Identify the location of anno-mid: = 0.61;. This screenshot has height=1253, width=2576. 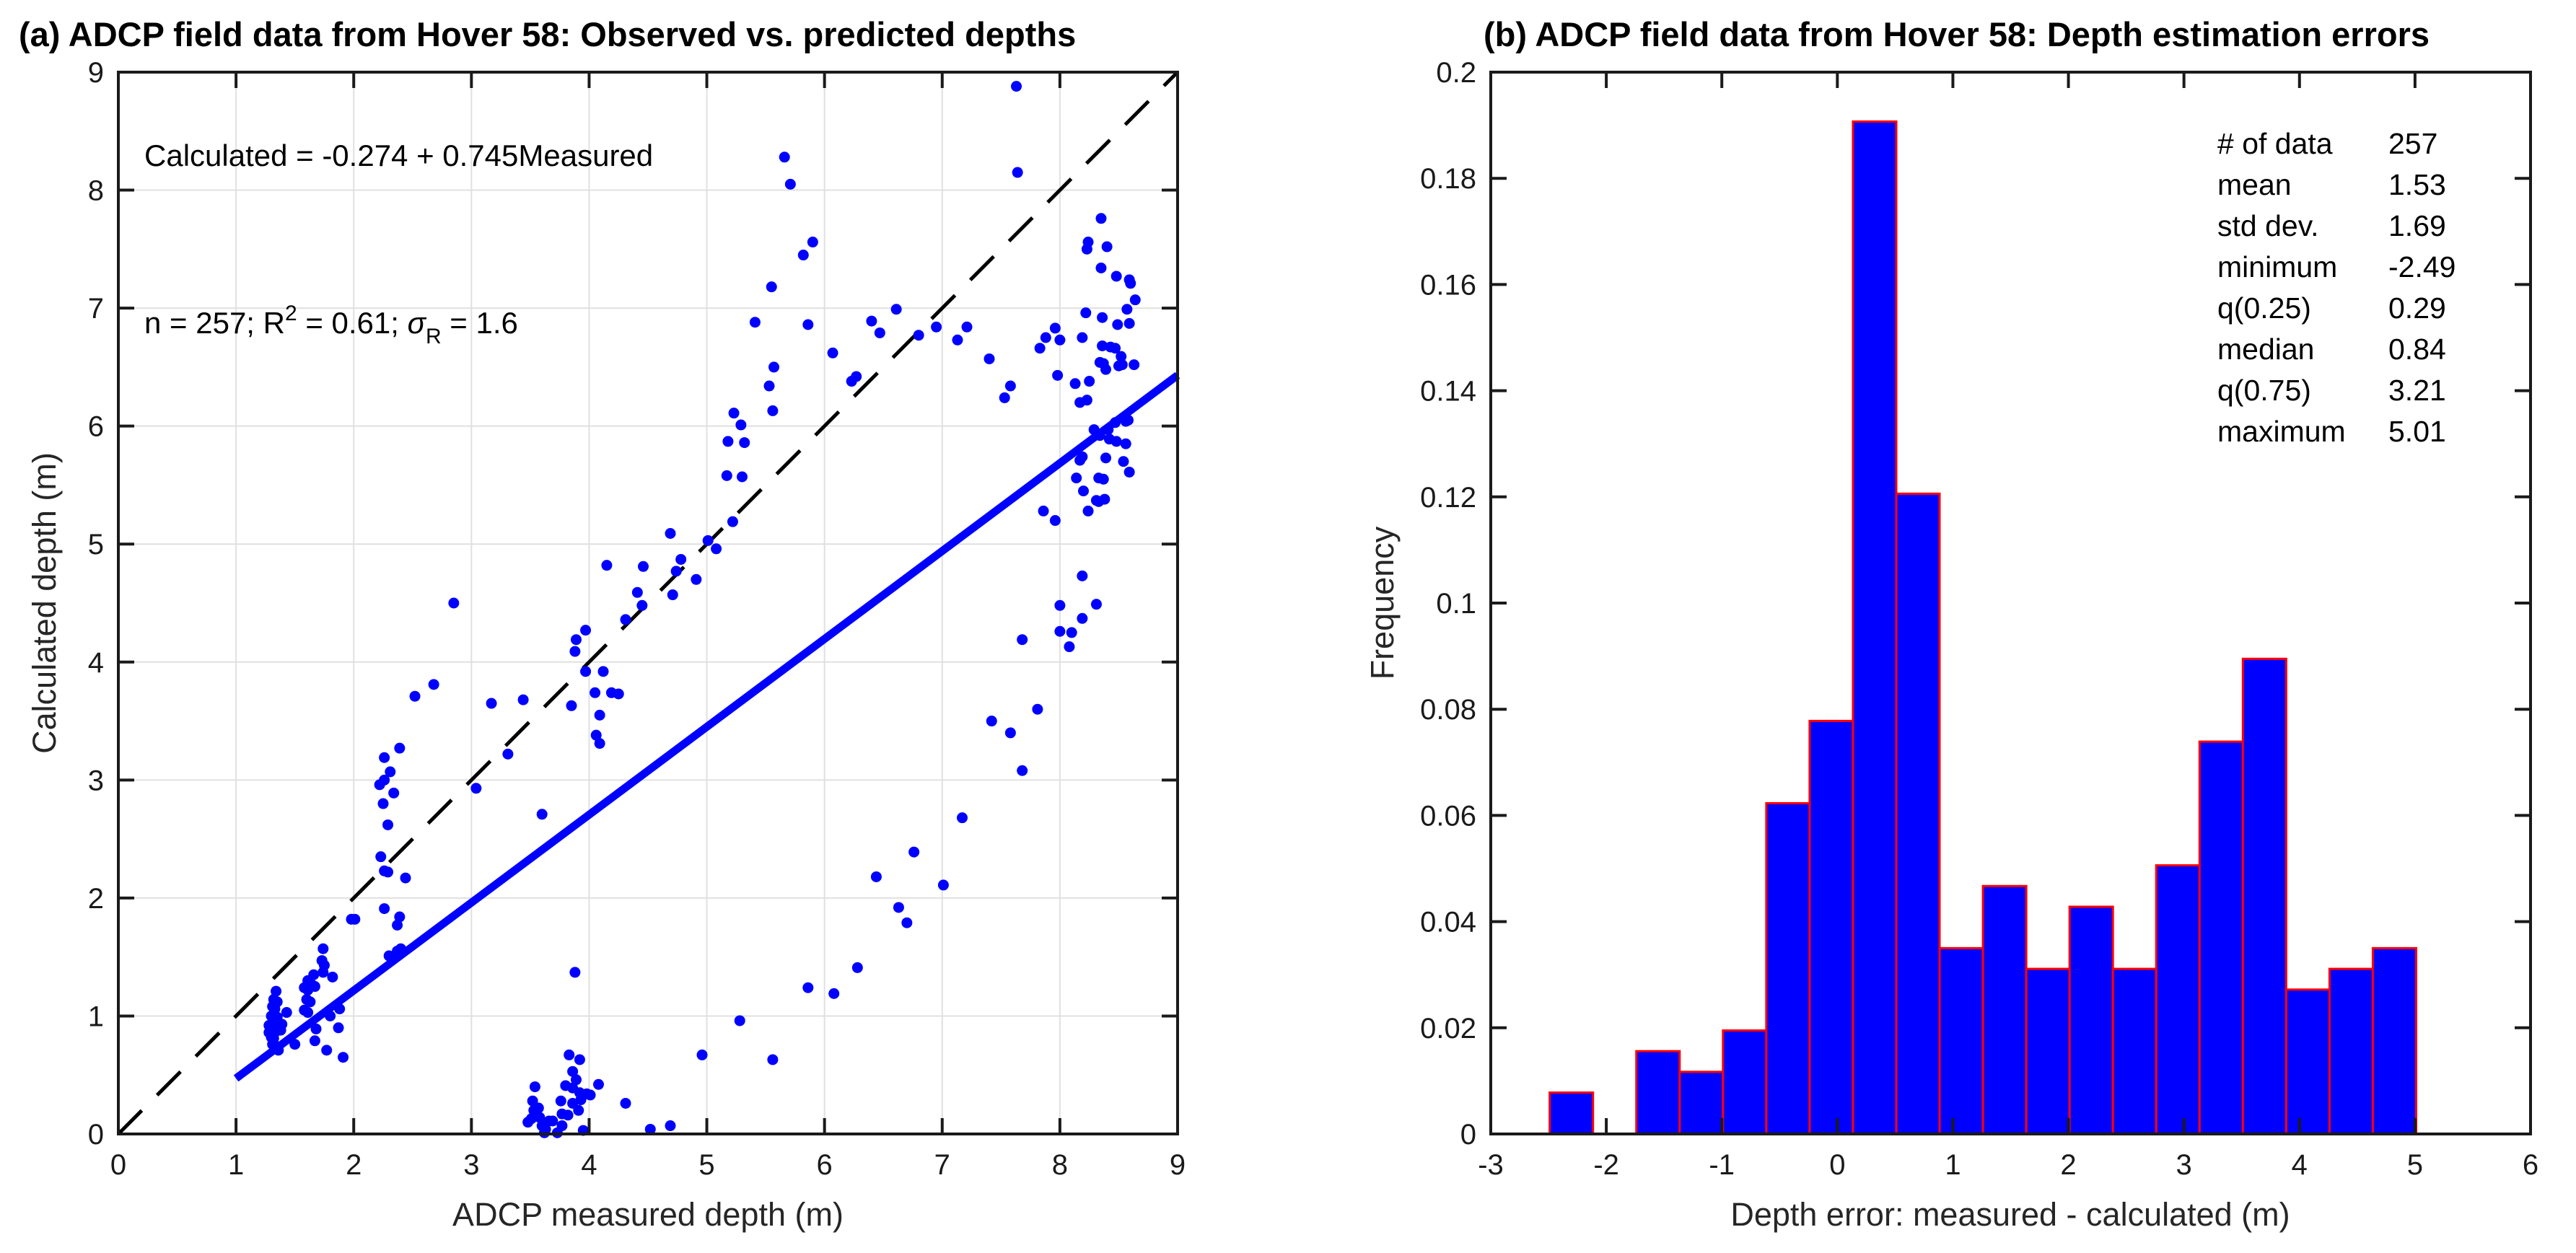
(352, 323).